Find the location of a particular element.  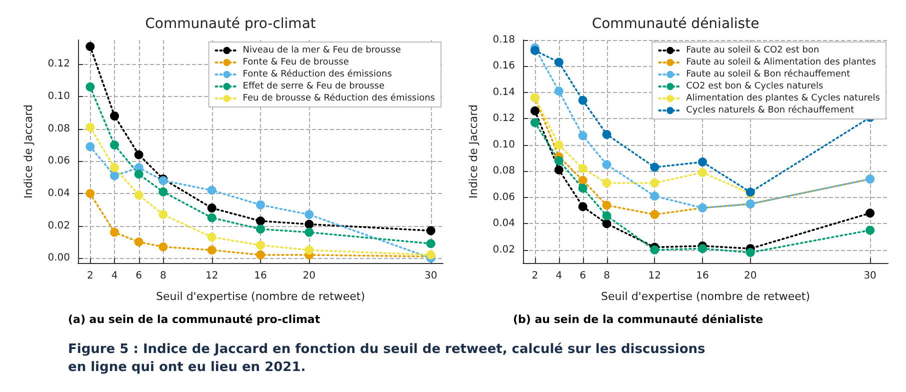

legend-label: Faute au soleil & Alimentation des plantes is located at coordinates (781, 63).